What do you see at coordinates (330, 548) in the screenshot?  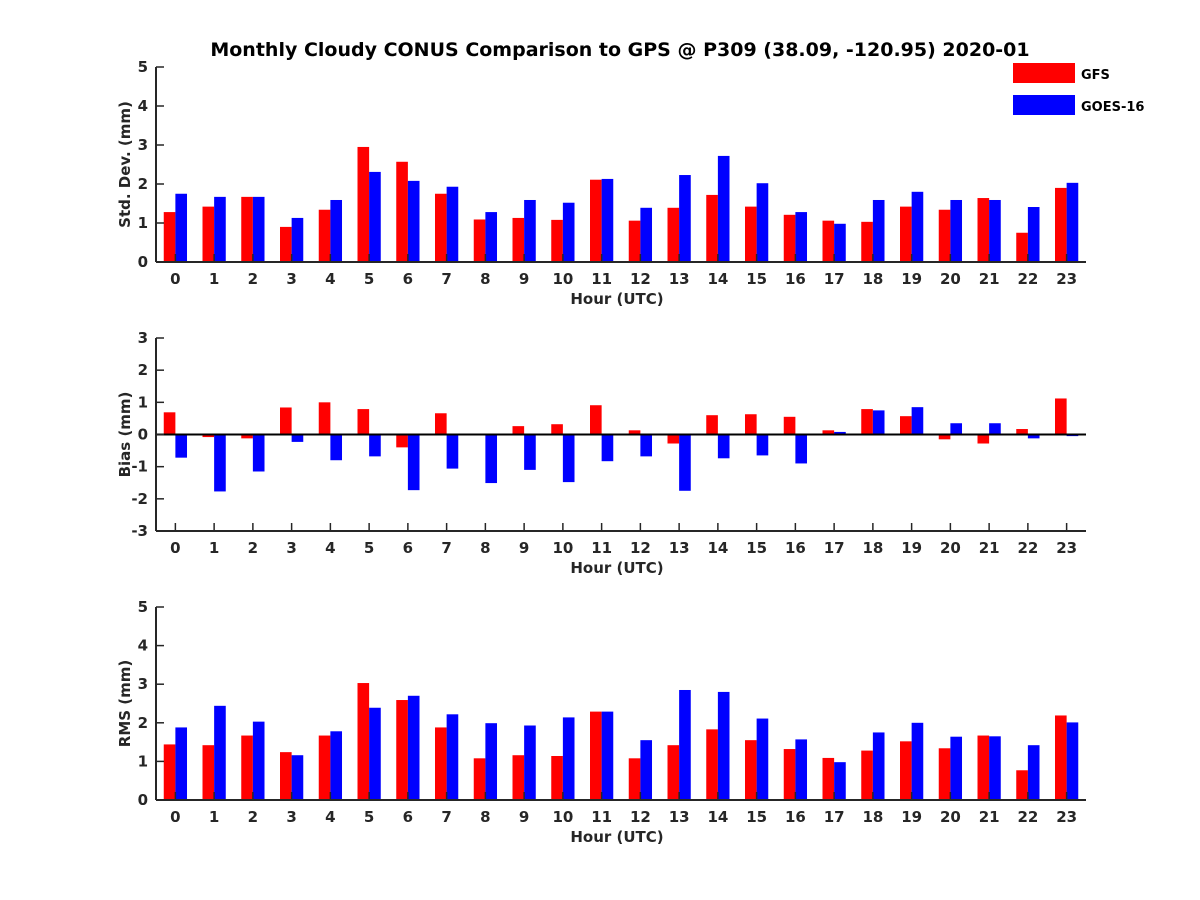 I see `x-tick-label-bias-4: 4` at bounding box center [330, 548].